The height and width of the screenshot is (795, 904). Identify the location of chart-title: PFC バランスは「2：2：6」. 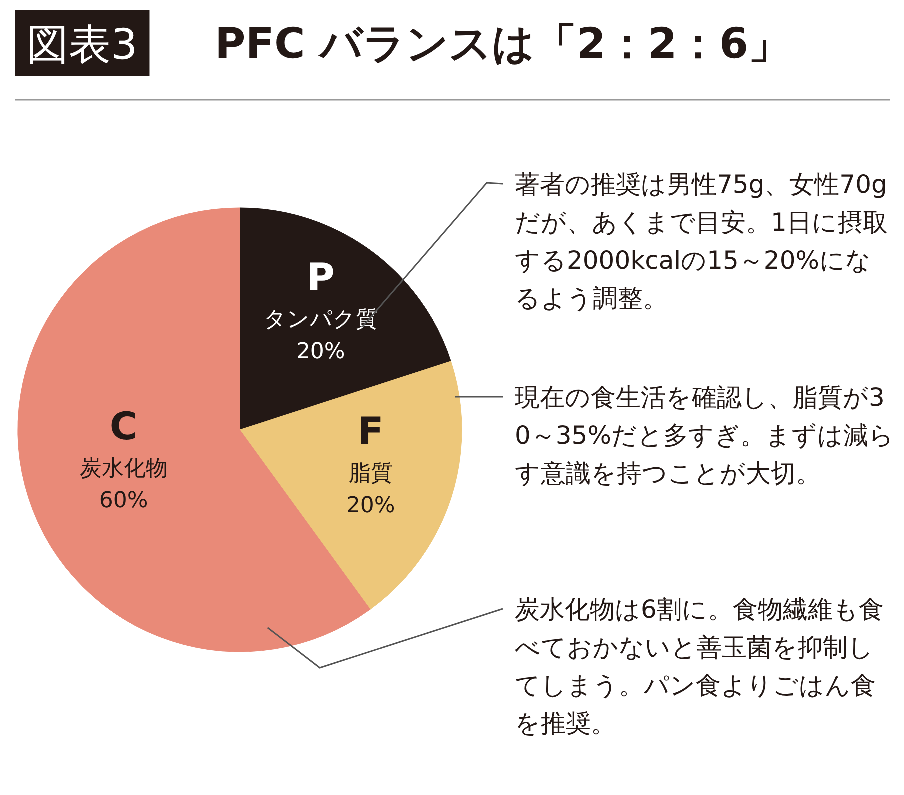
(503, 43).